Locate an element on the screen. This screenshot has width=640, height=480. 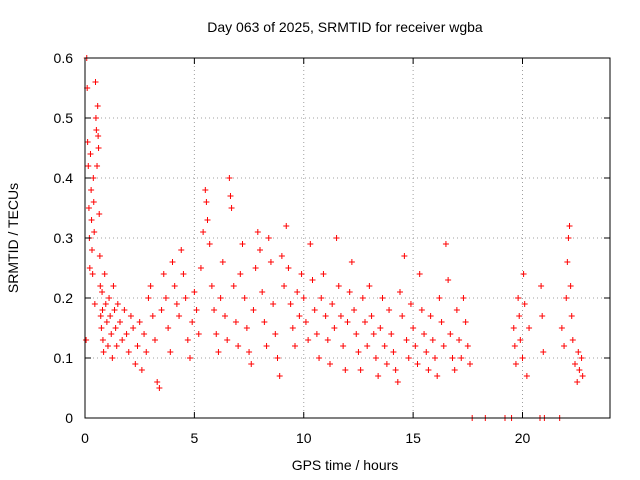
y-tick-label: 0.3 is located at coordinates (64, 238).